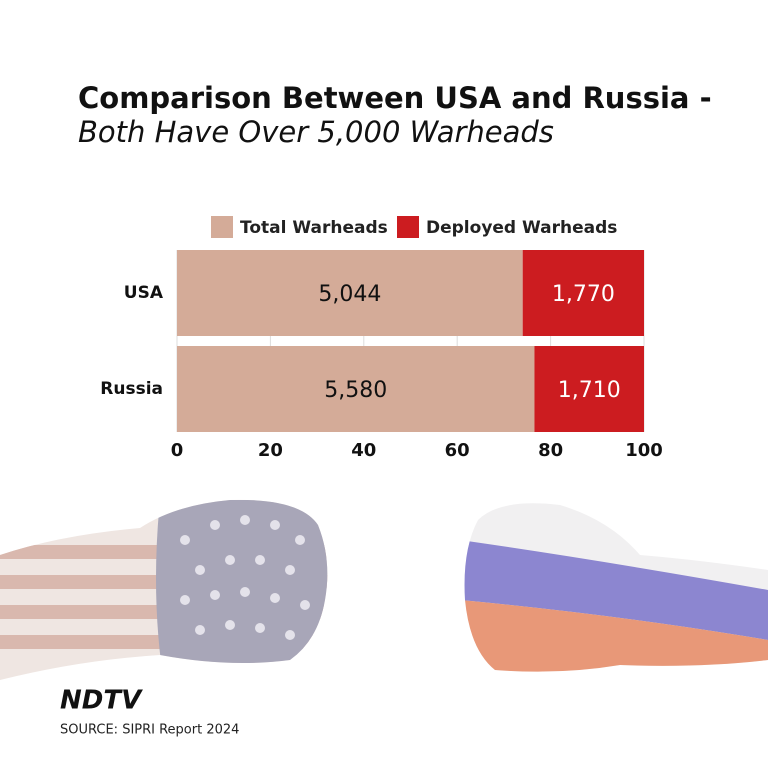 The height and width of the screenshot is (768, 768). Describe the element at coordinates (177, 450) in the screenshot. I see `x-tick-label: 0` at that location.